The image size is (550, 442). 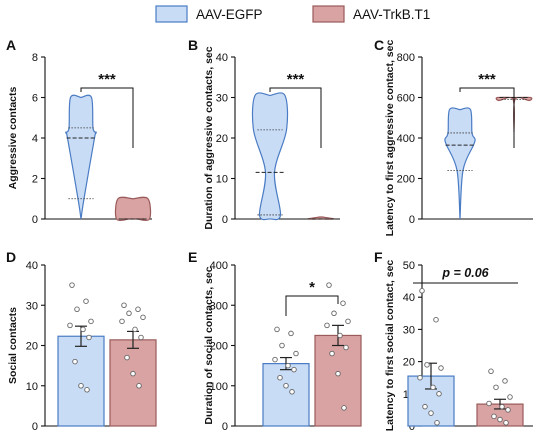 What do you see at coordinates (312, 287) in the screenshot?
I see `significance-label: *` at bounding box center [312, 287].